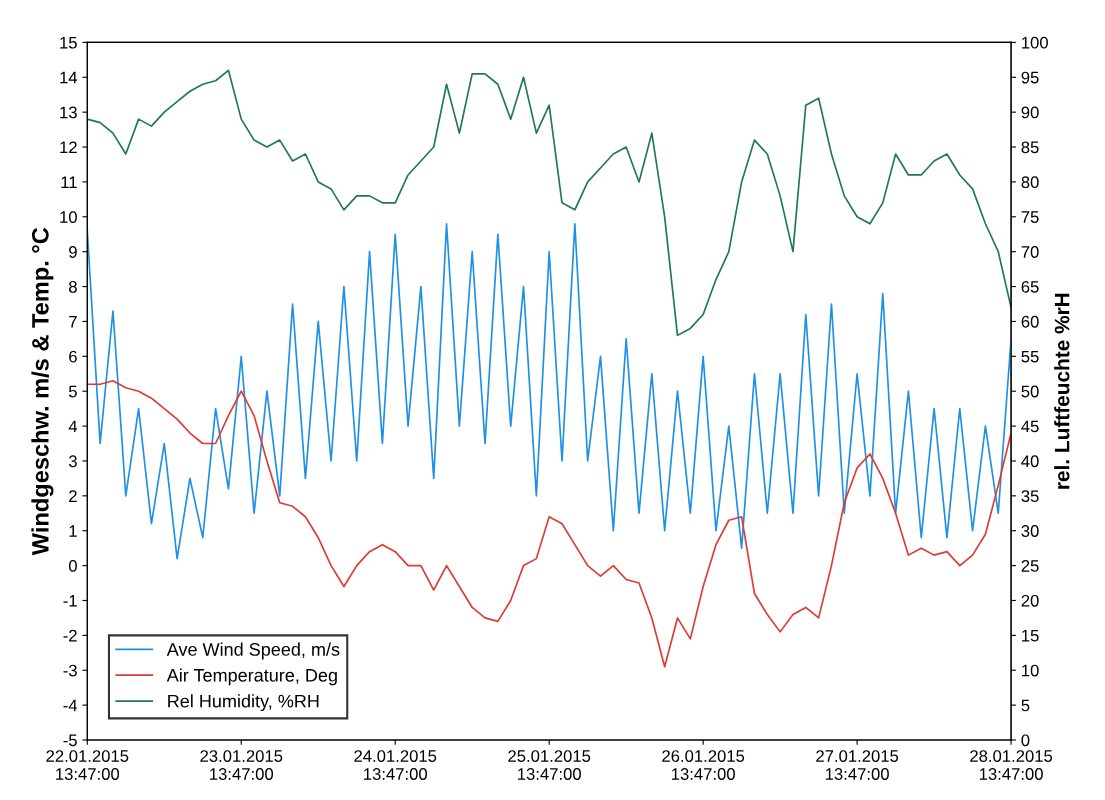 The height and width of the screenshot is (800, 1105). What do you see at coordinates (73, 356) in the screenshot?
I see `y-tick-label: 6` at bounding box center [73, 356].